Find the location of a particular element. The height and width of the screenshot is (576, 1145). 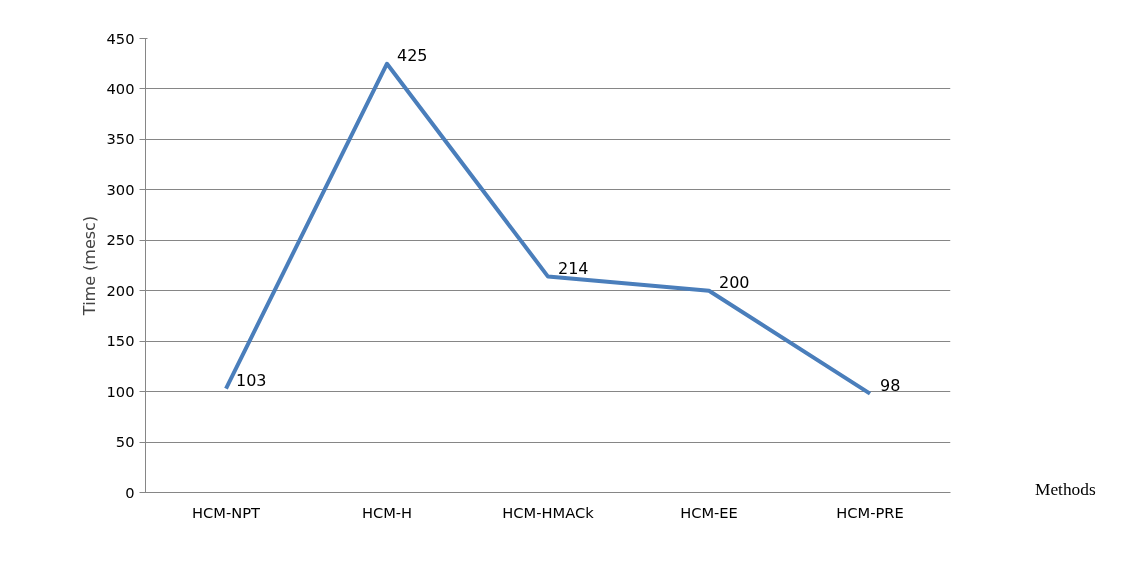

data-label: 103 is located at coordinates (251, 380).